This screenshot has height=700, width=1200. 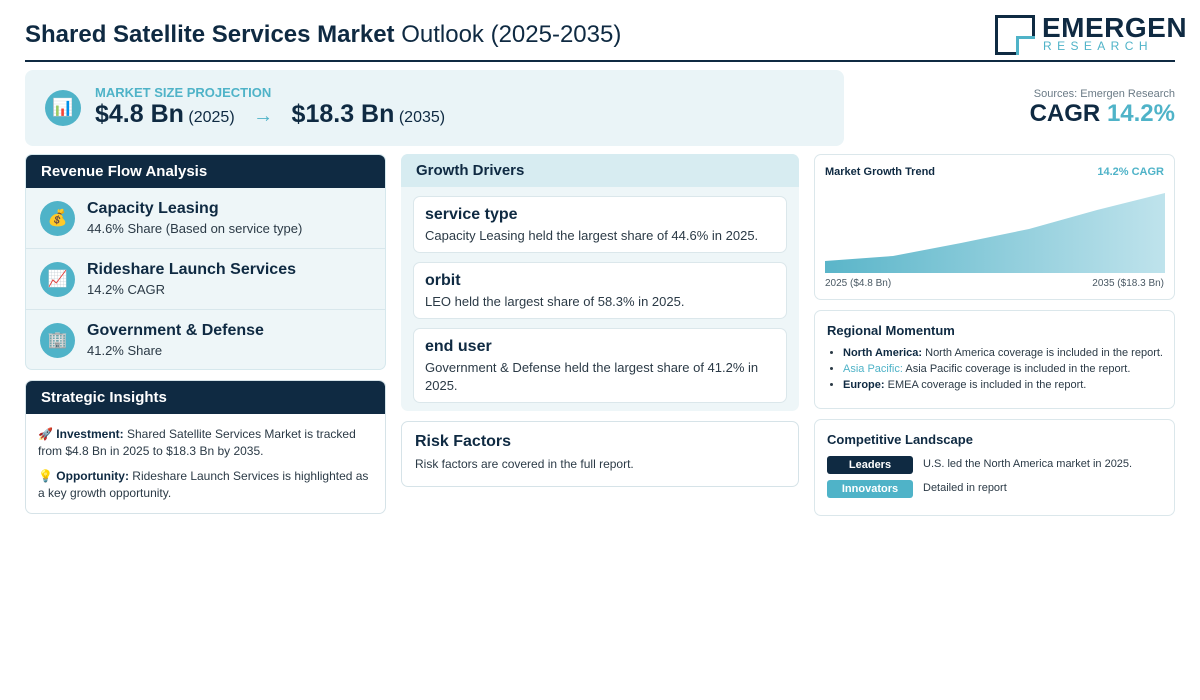 I want to click on competitive-row: Innovators Detailed in report, so click(x=994, y=492).